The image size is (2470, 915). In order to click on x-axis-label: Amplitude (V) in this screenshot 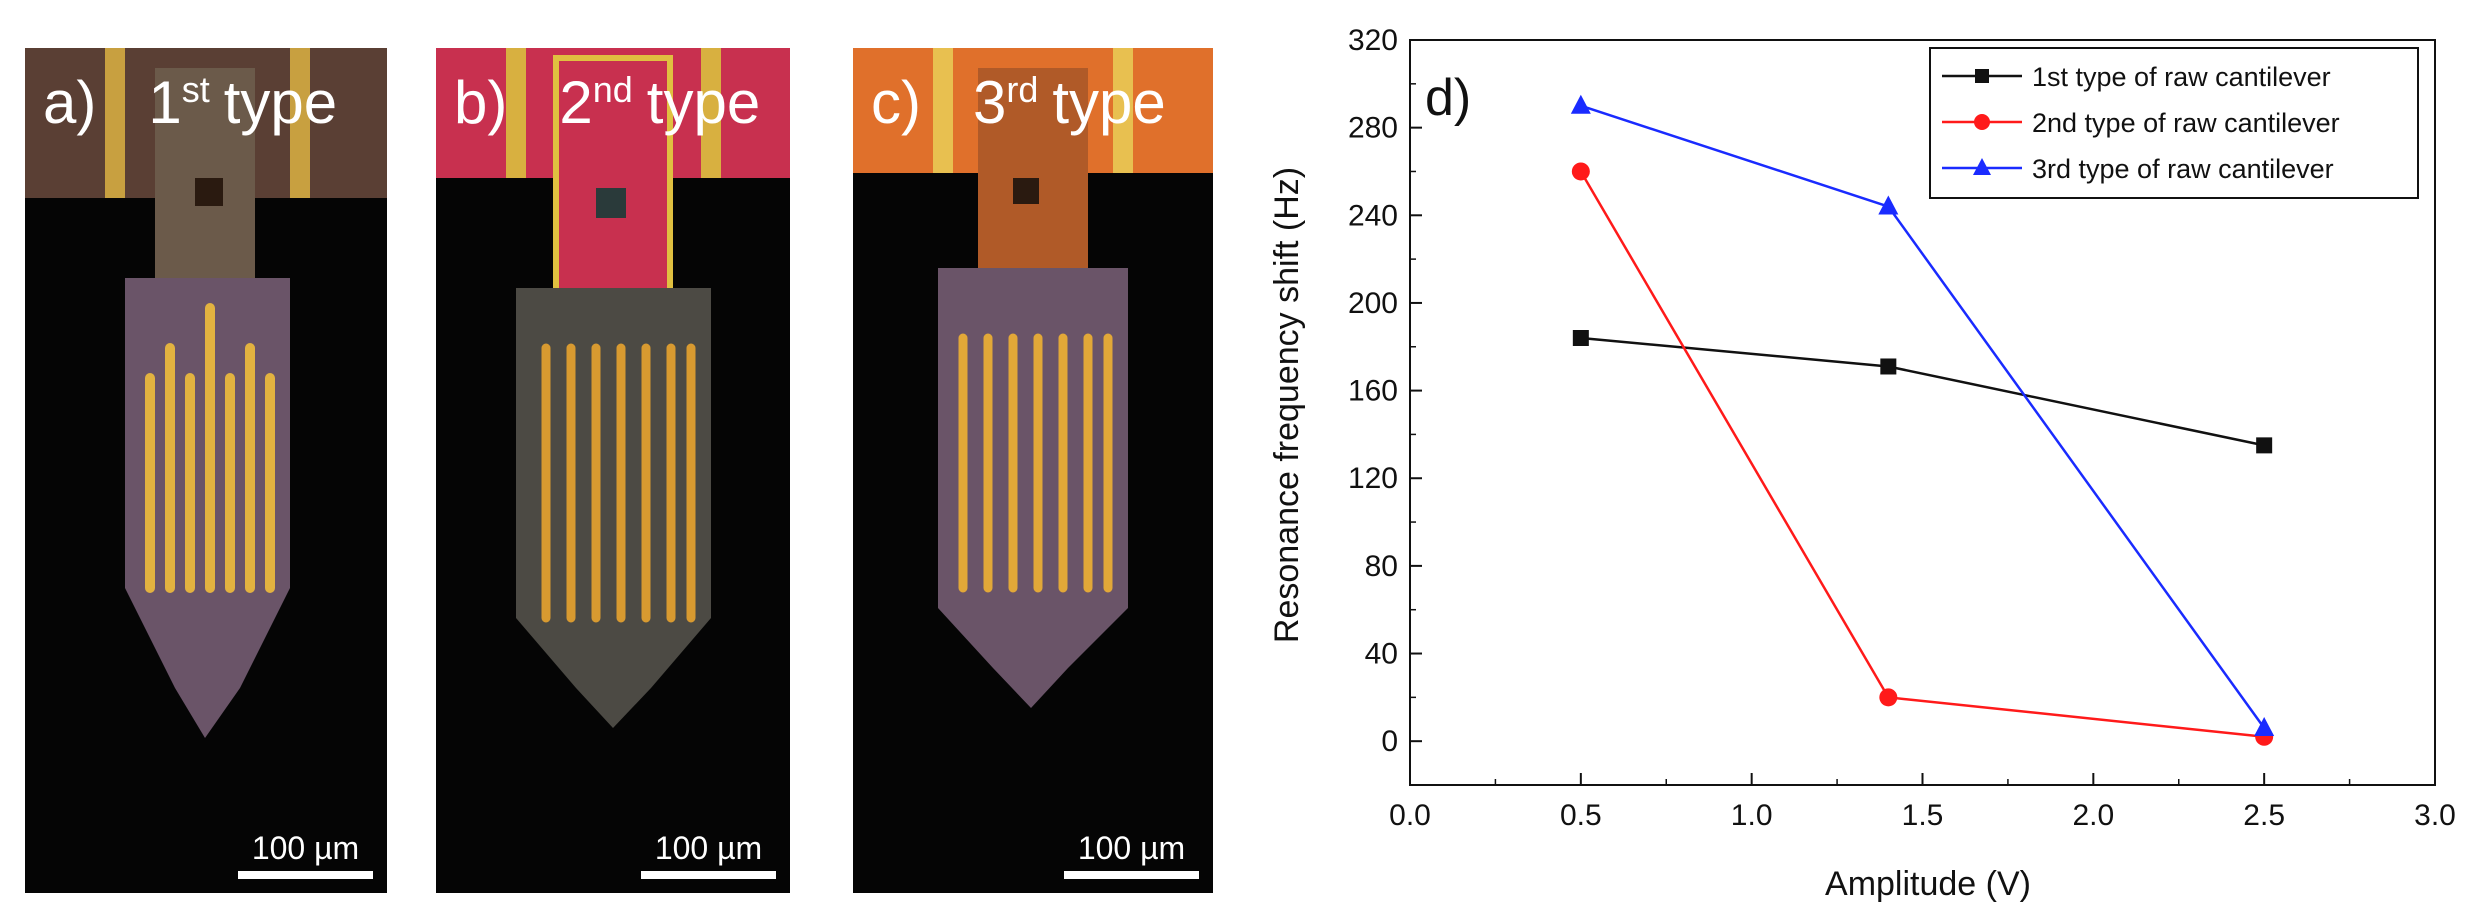, I will do `click(1928, 884)`.